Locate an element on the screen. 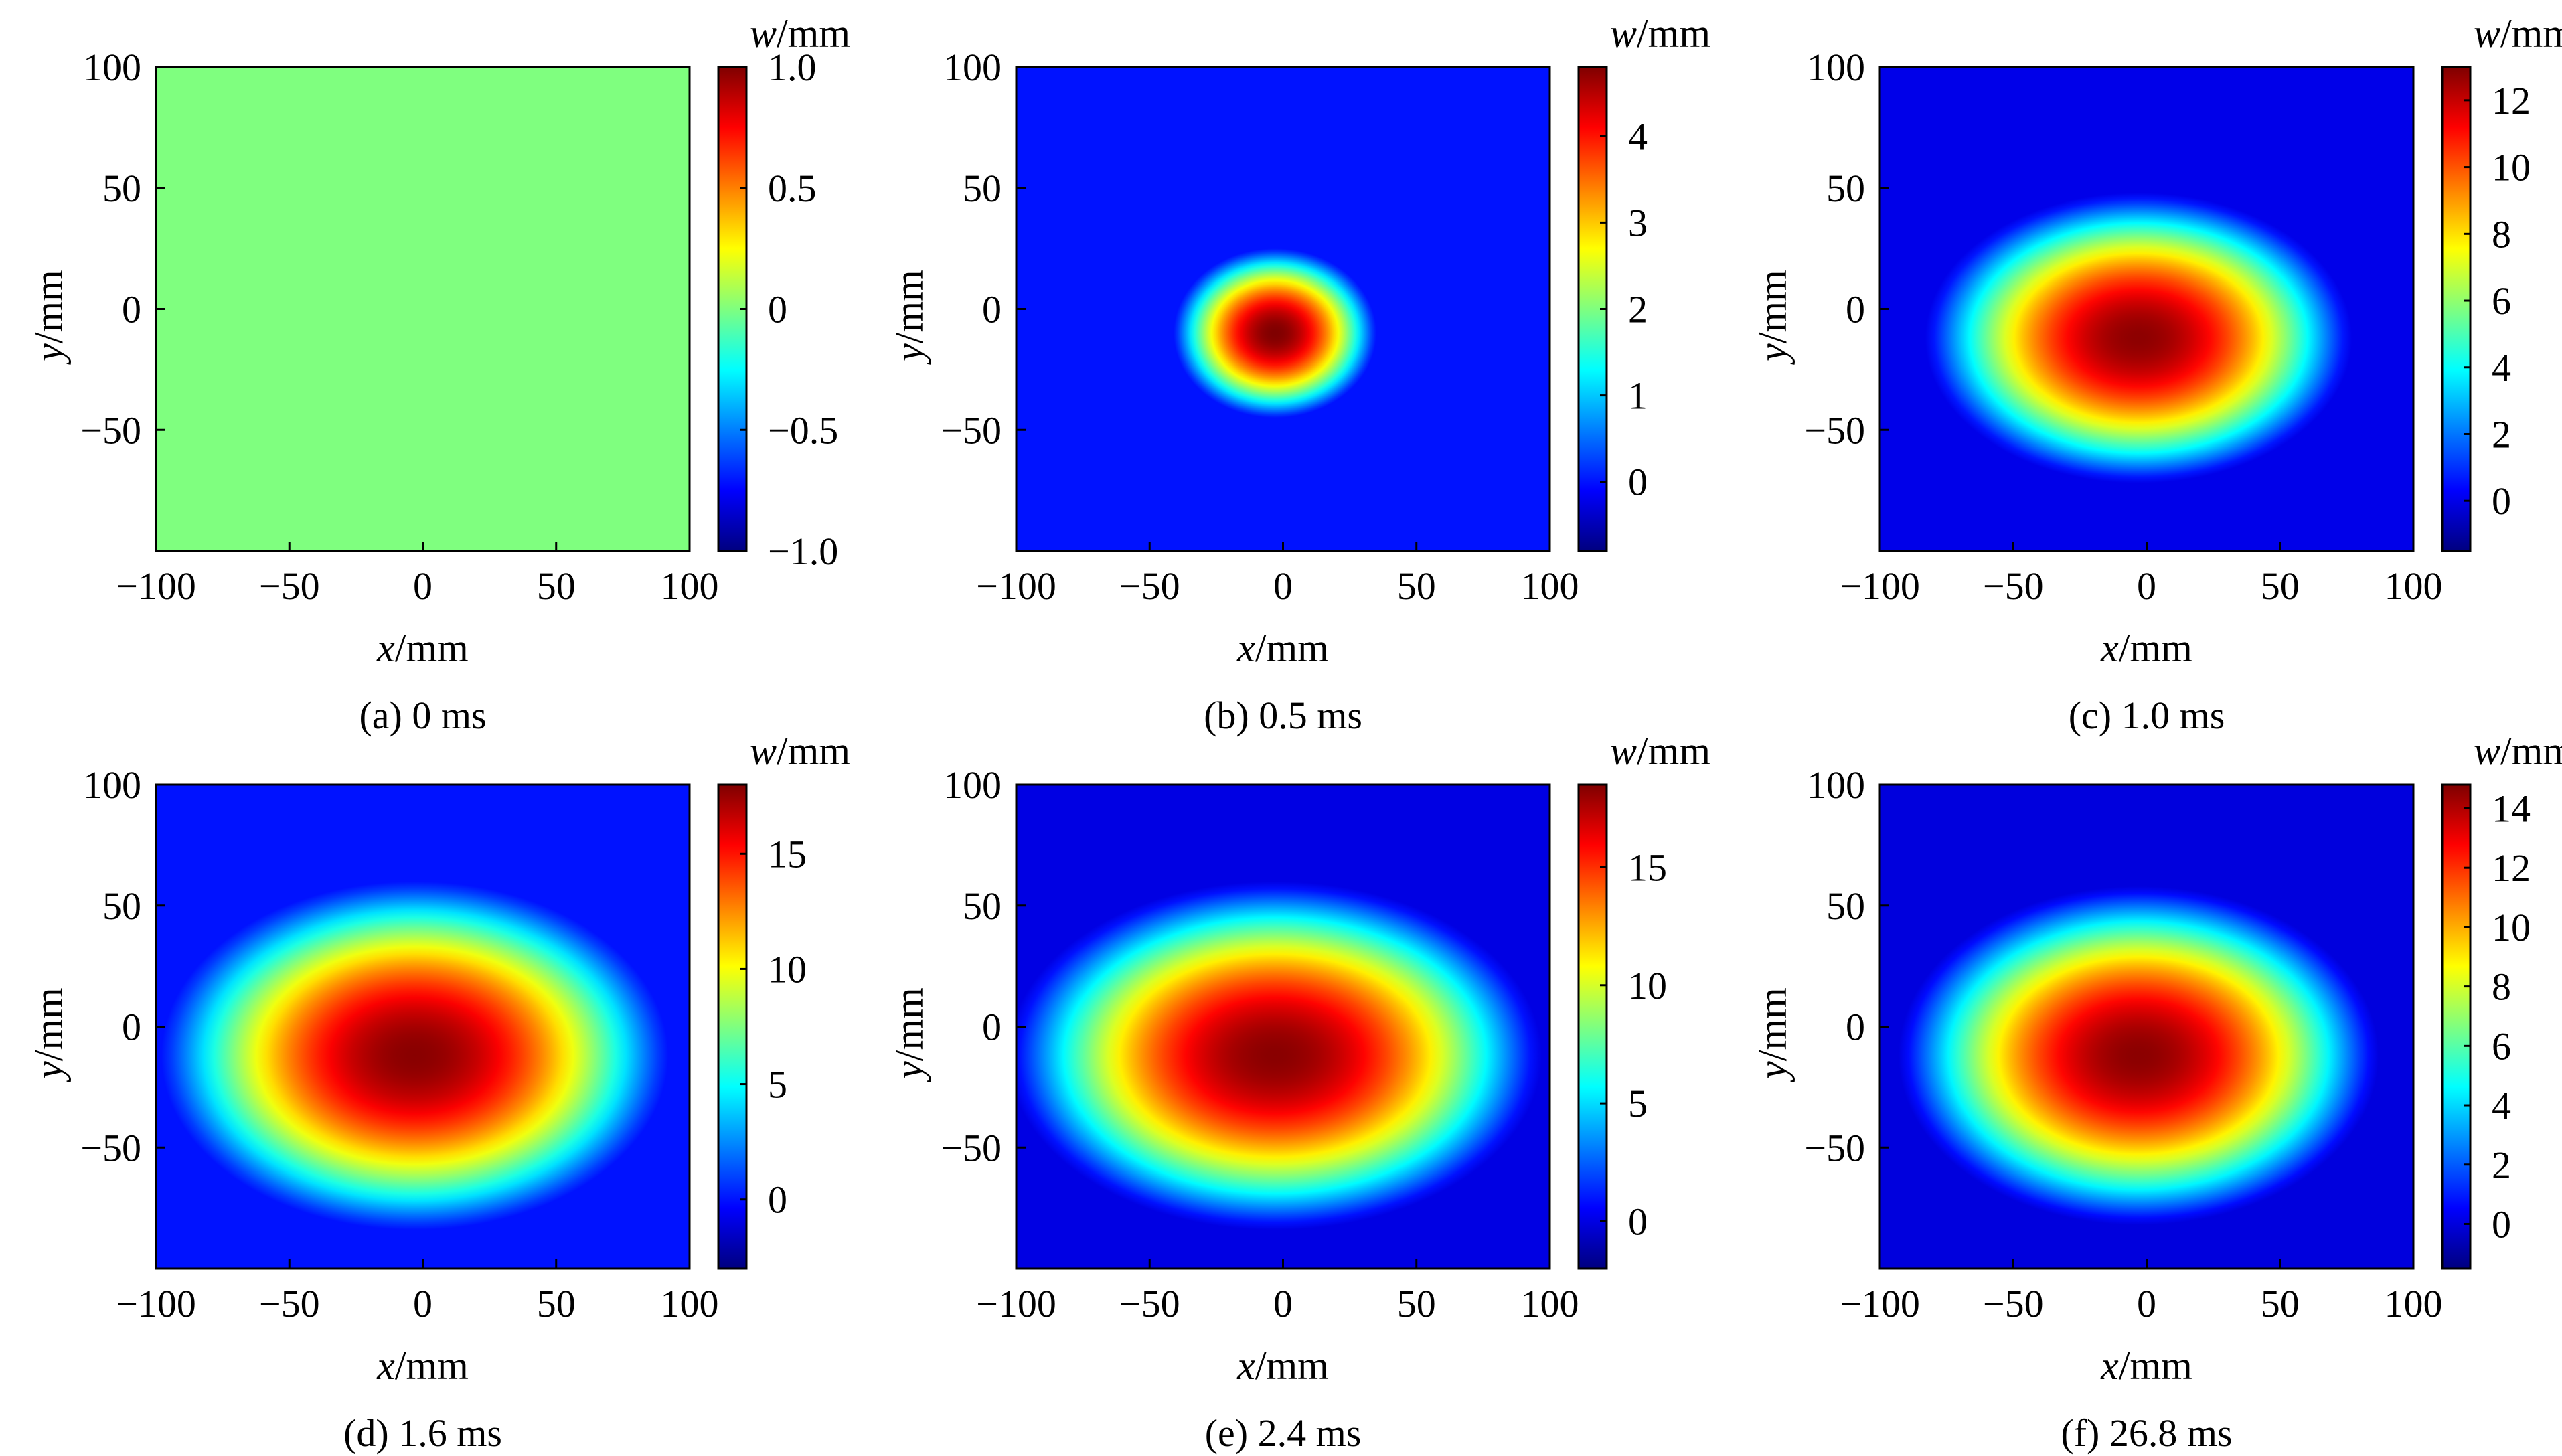 This screenshot has height=1456, width=2562. colorbar-tick-label: 0.5 is located at coordinates (792, 188).